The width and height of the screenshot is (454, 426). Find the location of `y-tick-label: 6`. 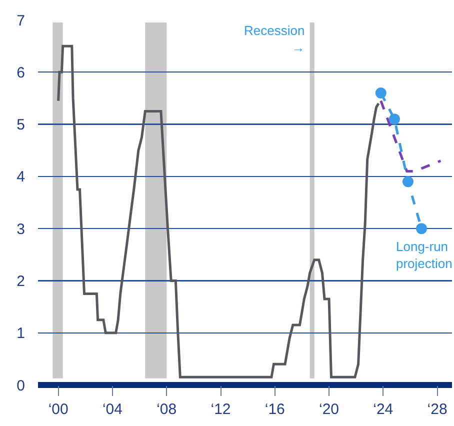

y-tick-label: 6 is located at coordinates (20, 73).